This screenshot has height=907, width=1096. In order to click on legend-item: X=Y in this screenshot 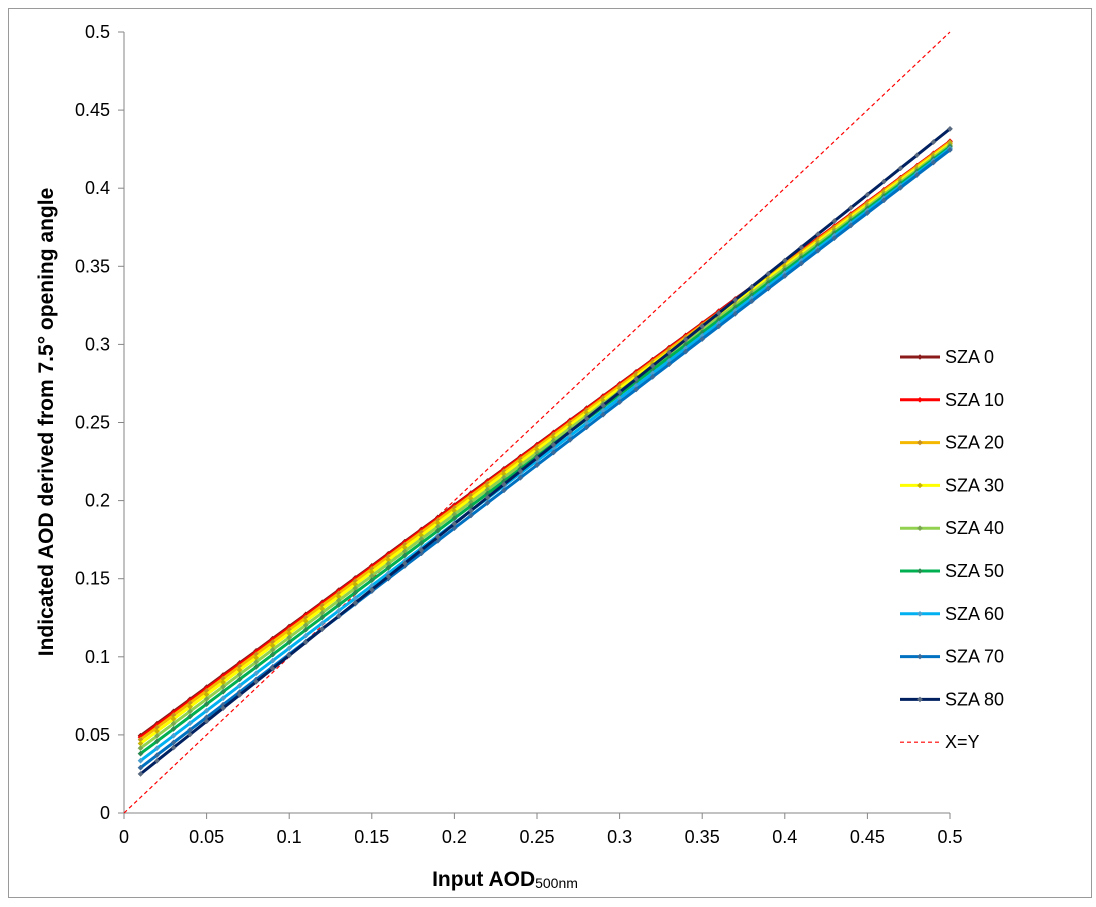, I will do `click(940, 742)`.